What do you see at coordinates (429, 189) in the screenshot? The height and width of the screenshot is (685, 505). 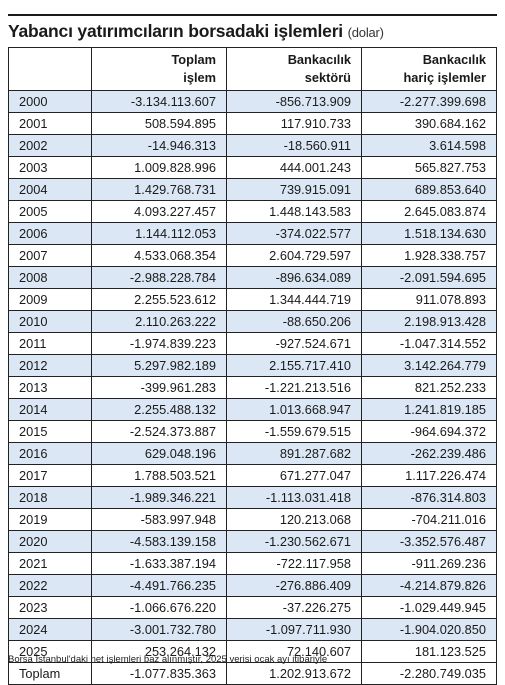 I see `nonbanking-cell: 689.853.640` at bounding box center [429, 189].